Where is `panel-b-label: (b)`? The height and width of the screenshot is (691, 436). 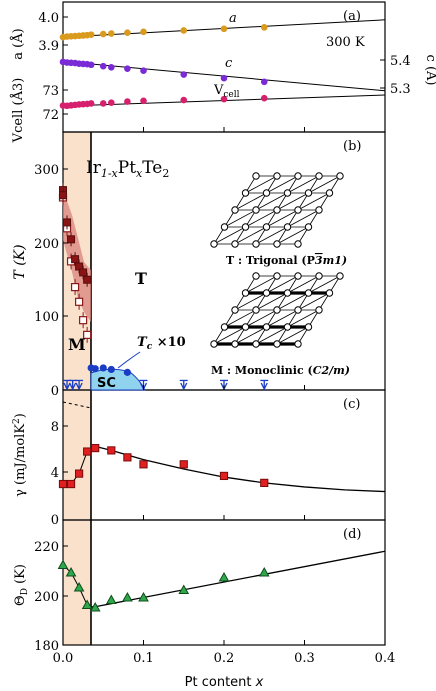
panel-b-label: (b) is located at coordinates (352, 146).